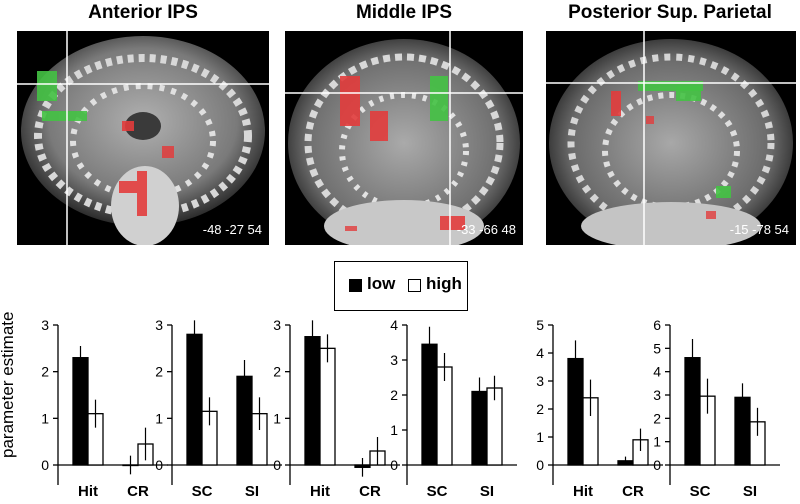 This screenshot has width=800, height=504. Describe the element at coordinates (327, 406) in the screenshot. I see `bar-high-hit` at that location.